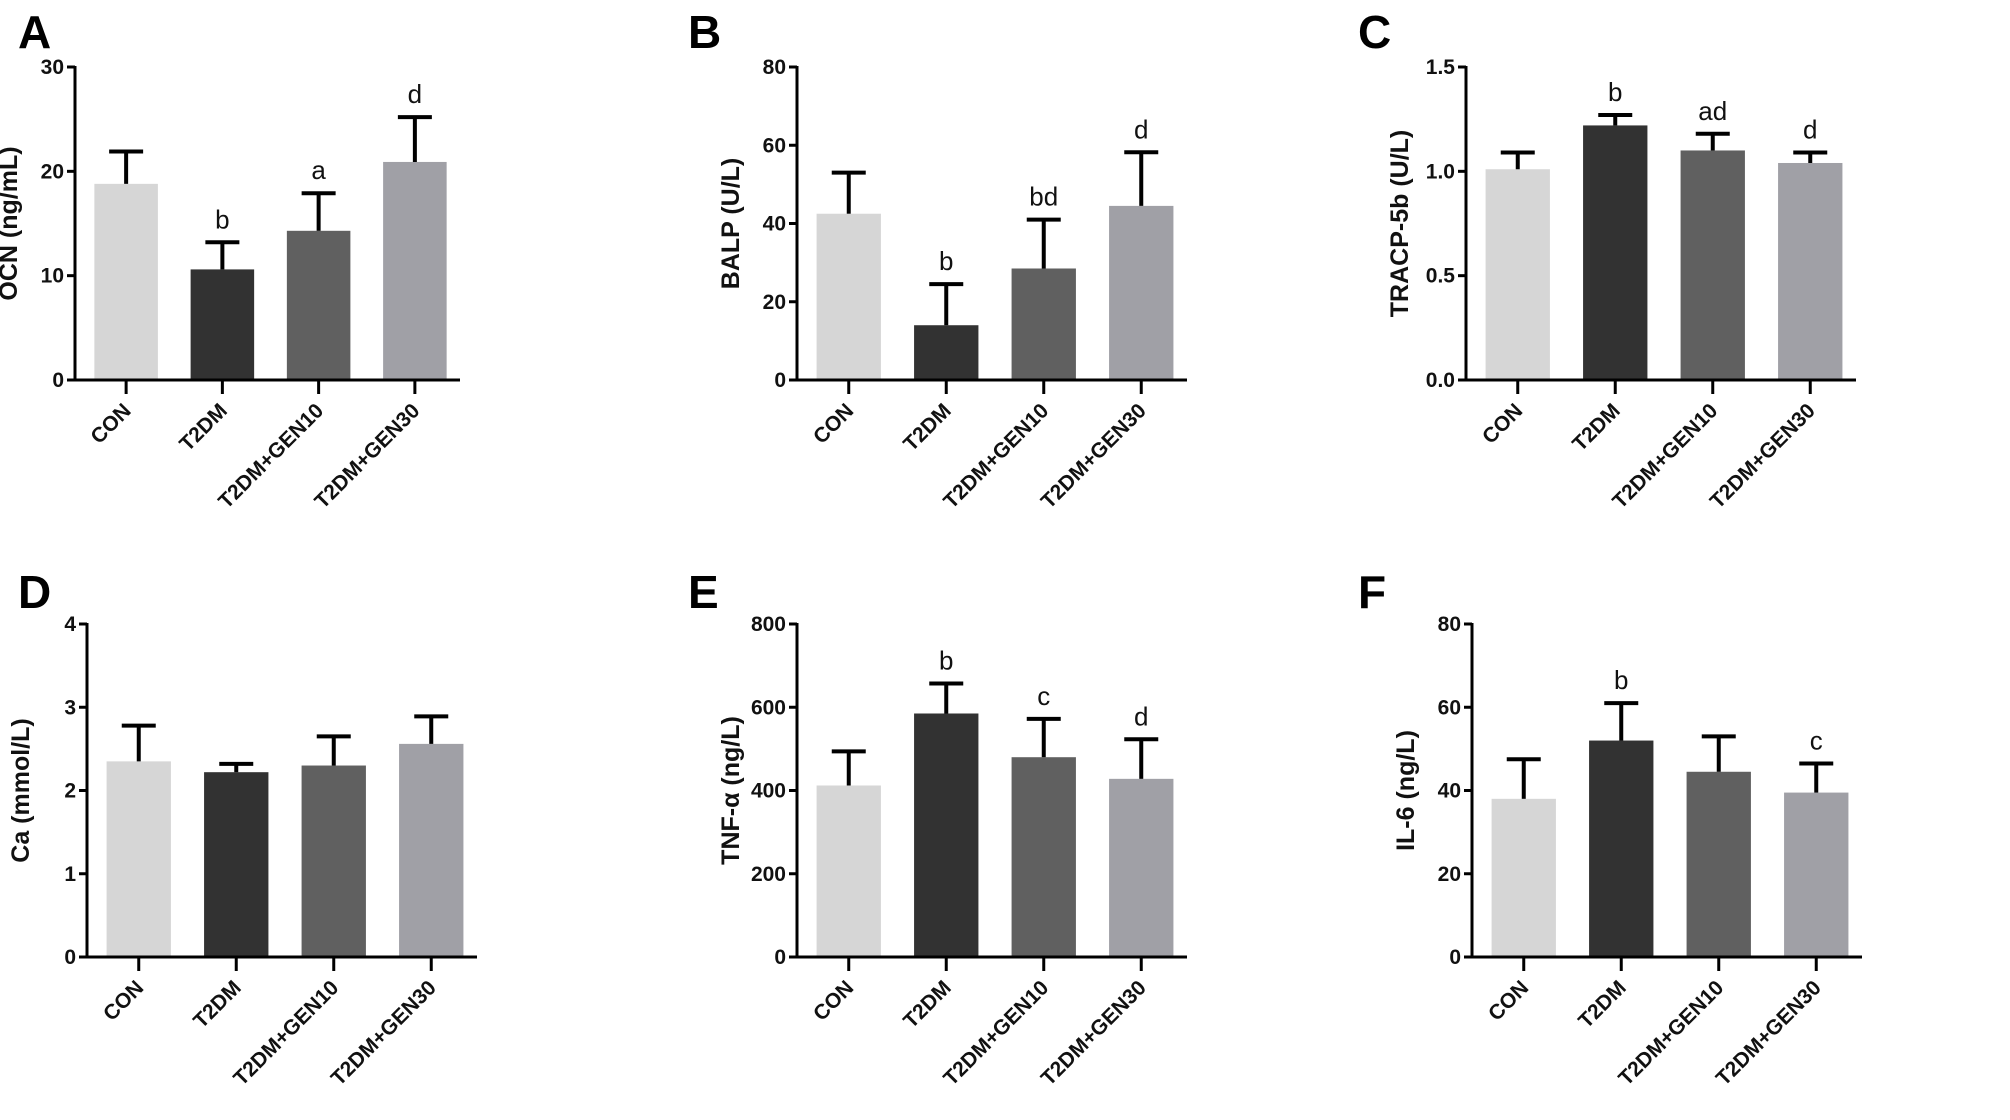 This screenshot has height=1120, width=2010. What do you see at coordinates (774, 224) in the screenshot?
I see `y-tick-label: 40` at bounding box center [774, 224].